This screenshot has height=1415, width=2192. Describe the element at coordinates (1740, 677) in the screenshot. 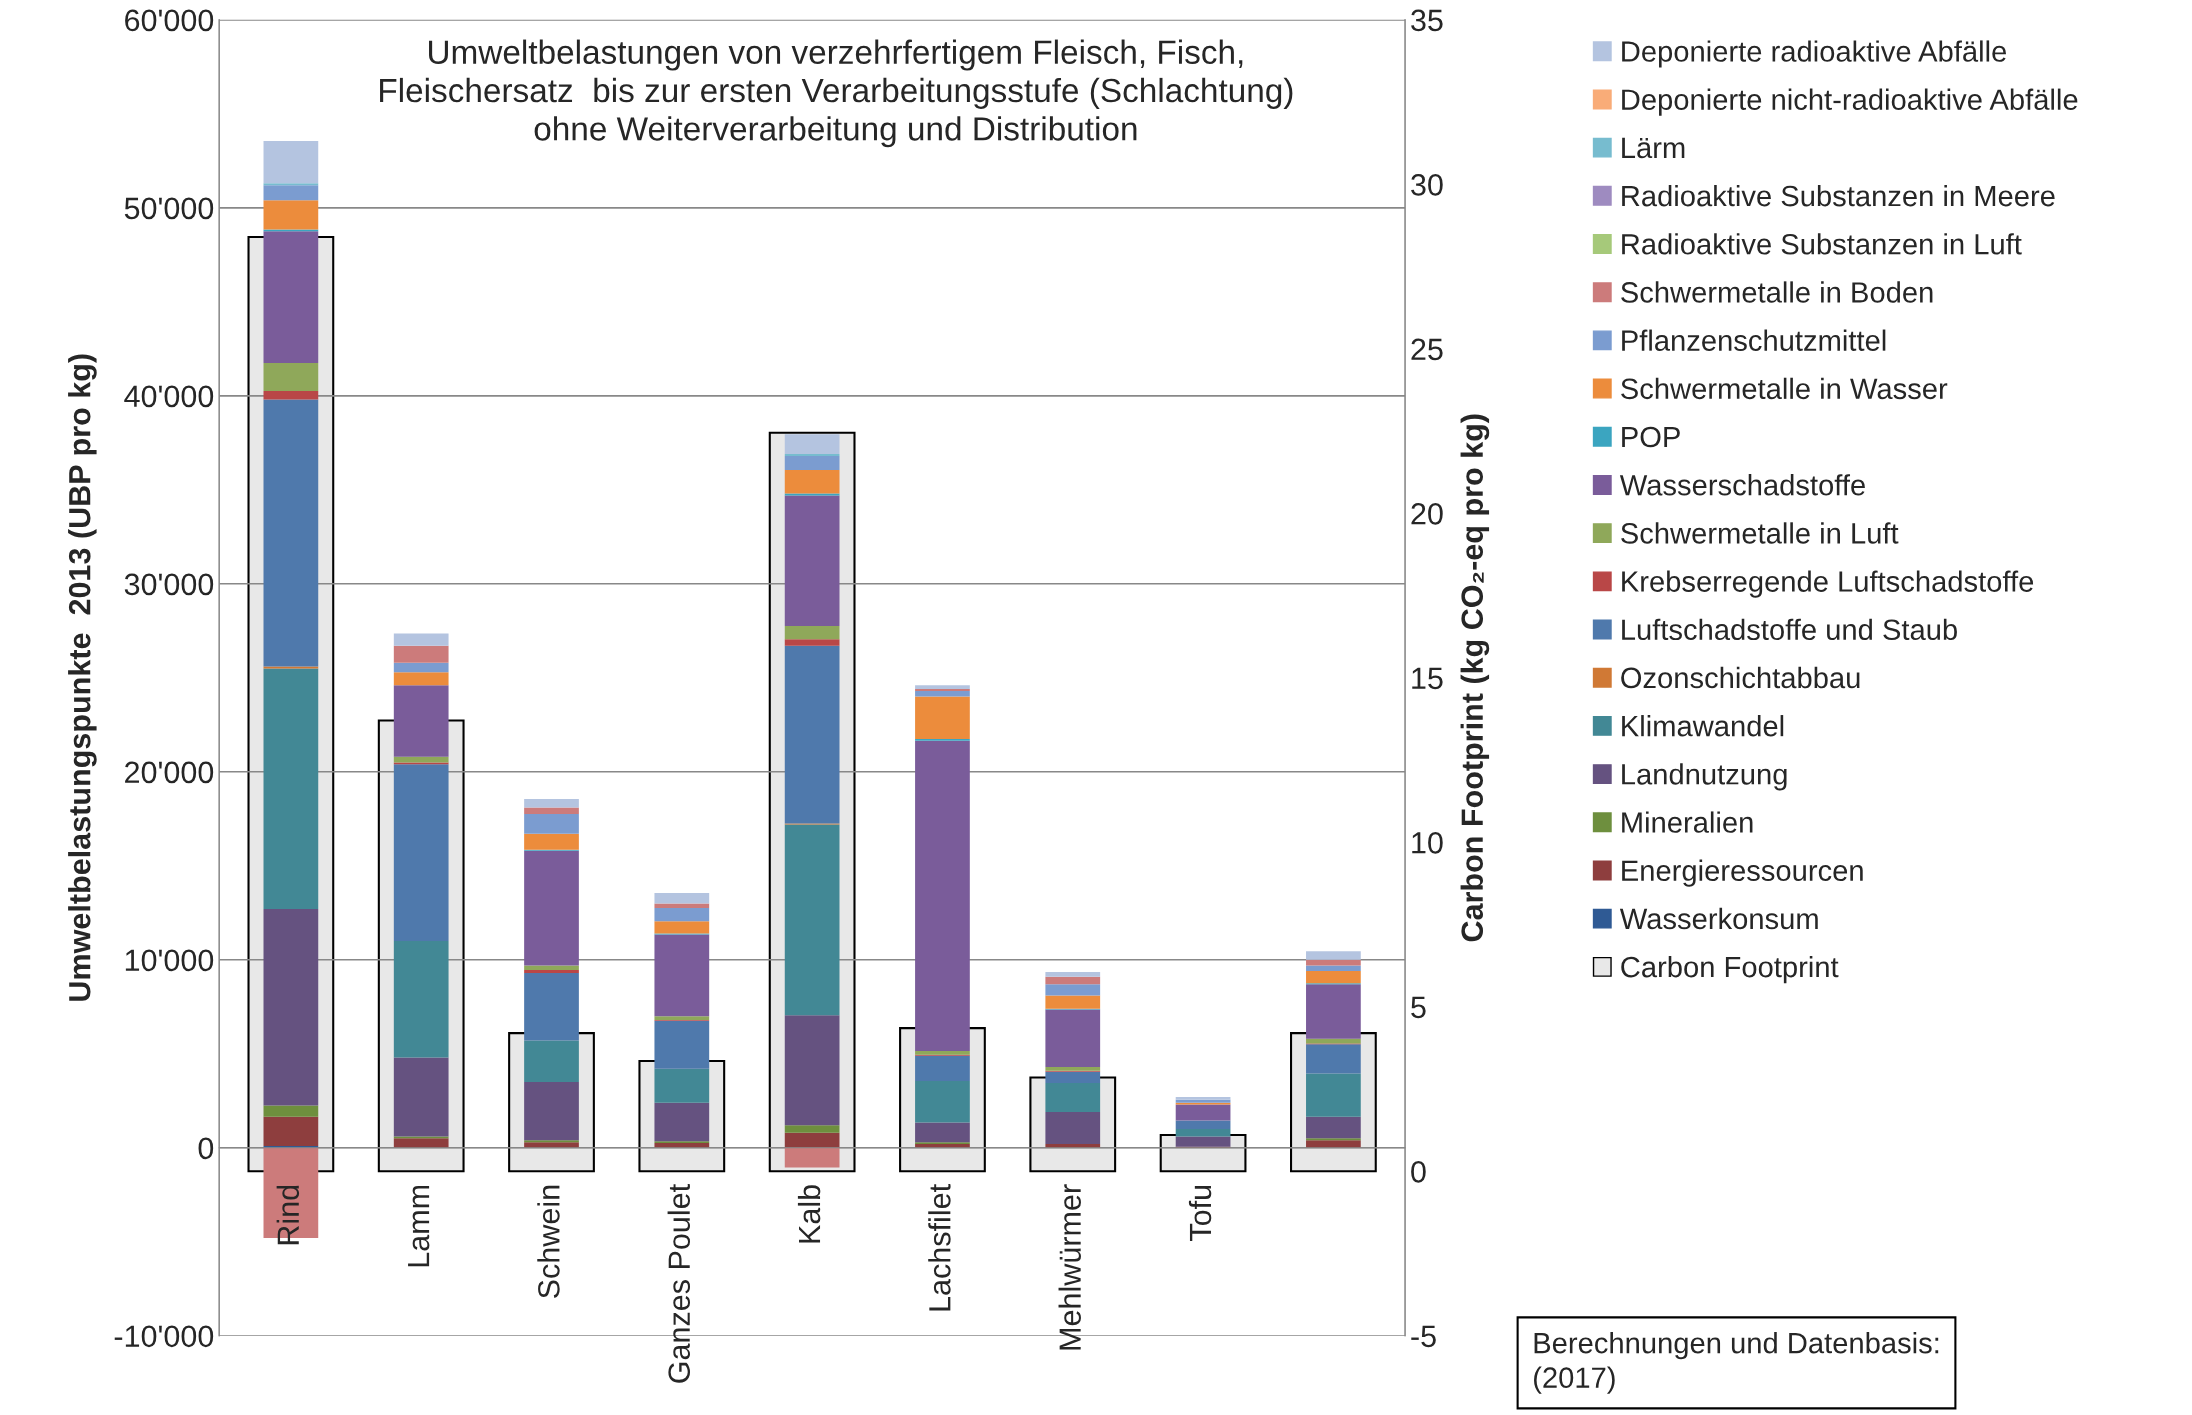

I see `legend-label: Ozonschichtabbau` at that location.